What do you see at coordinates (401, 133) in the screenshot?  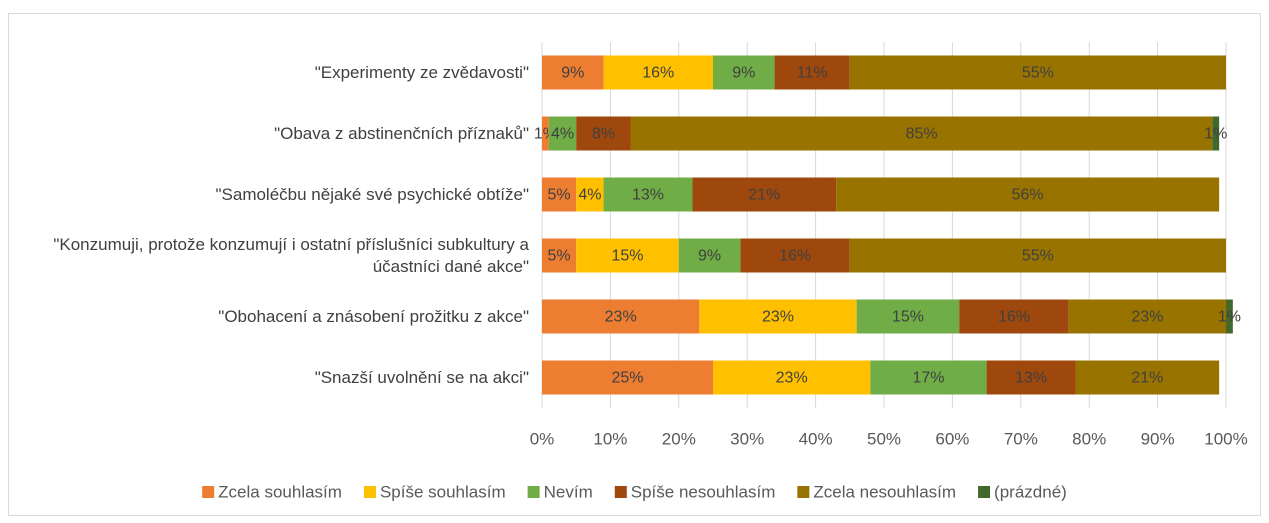 I see `category-label: "Obava z abstinenčních příznaků"` at bounding box center [401, 133].